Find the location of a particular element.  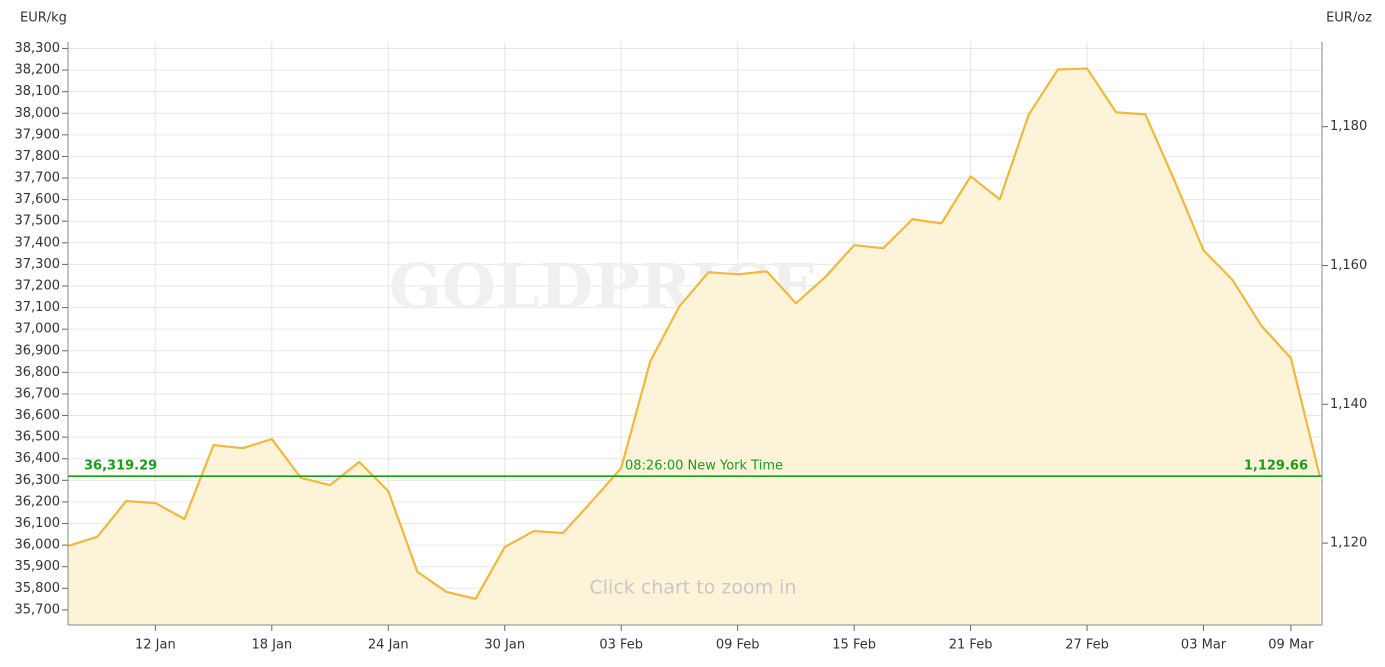

x-tick-label: 09 Mar is located at coordinates (1291, 645).